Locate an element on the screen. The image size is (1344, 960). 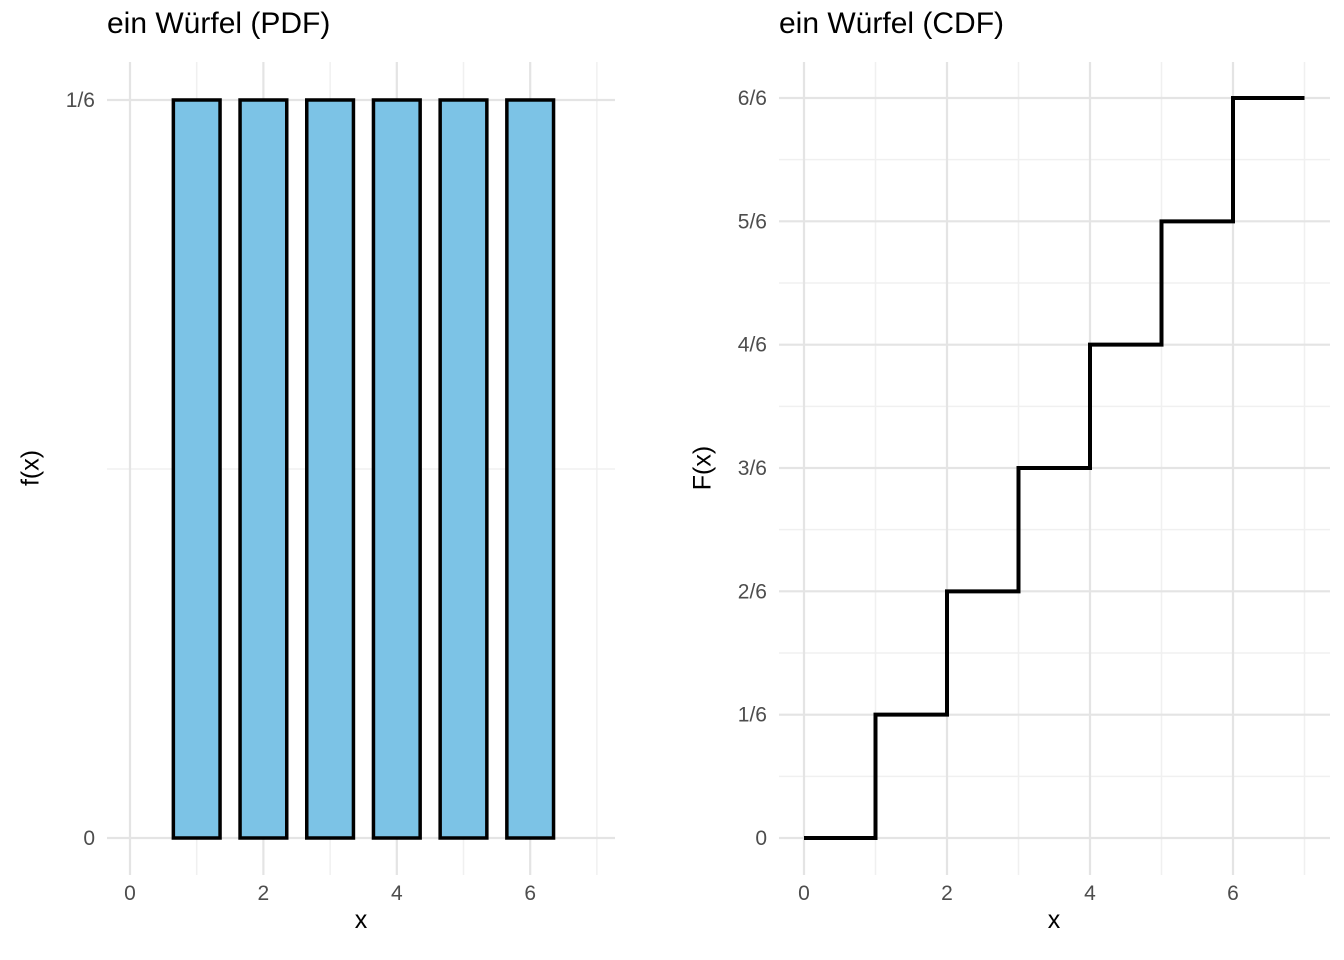
pdf-x-axis-title: x is located at coordinates (361, 920).